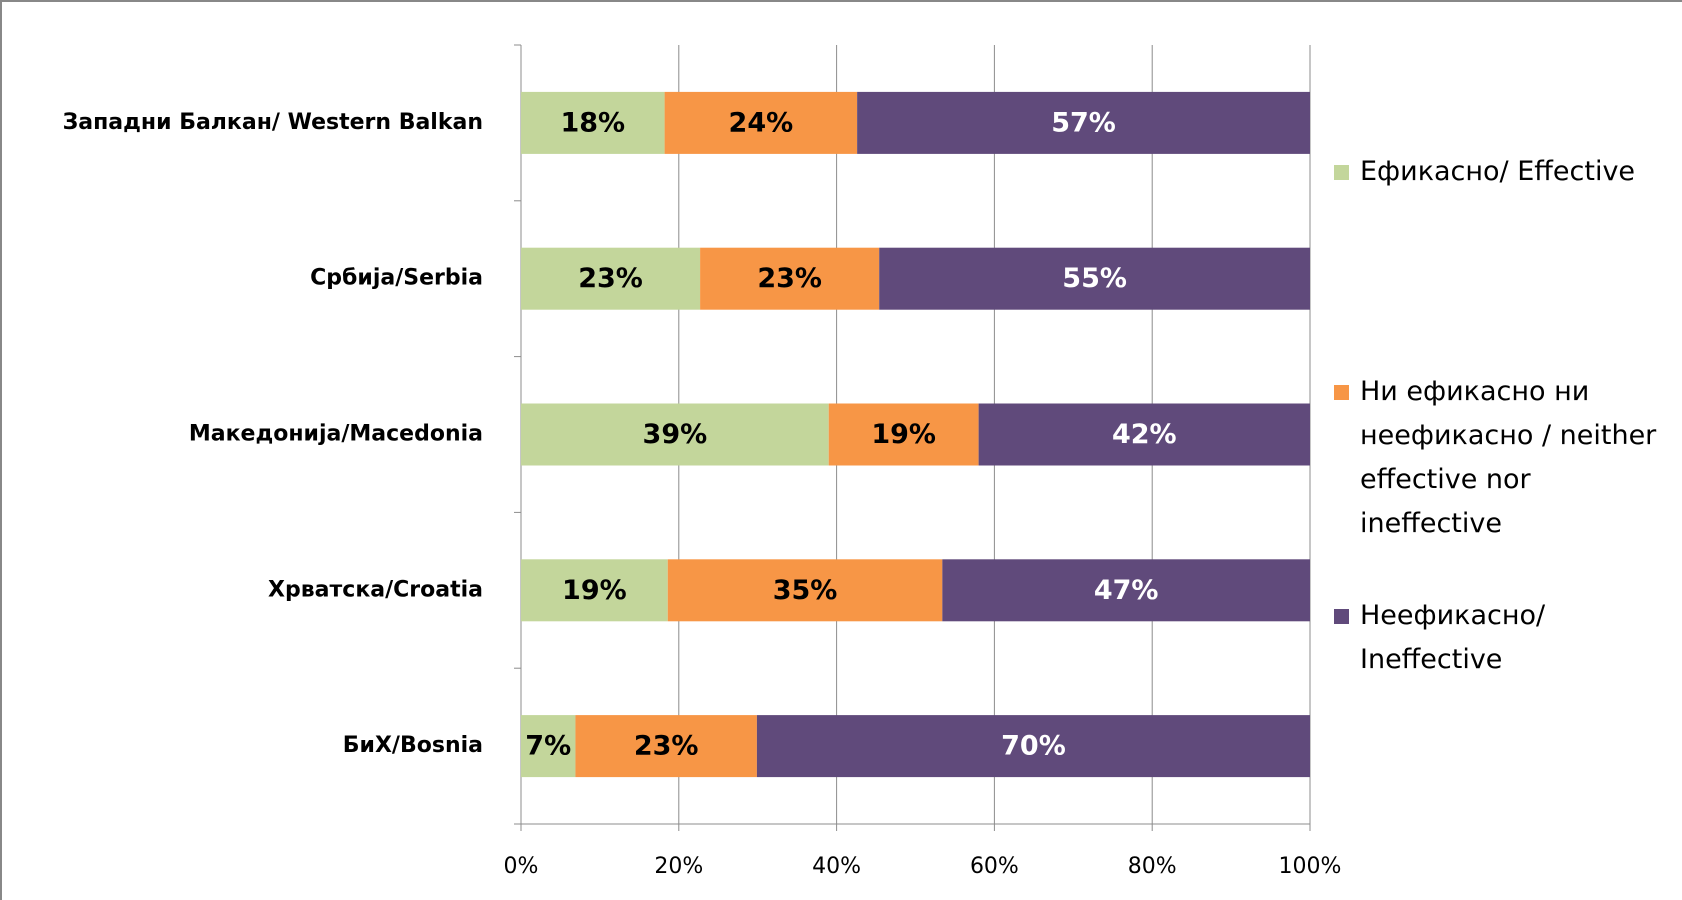 The width and height of the screenshot is (1682, 900). I want to click on value-label: 55%, so click(1094, 278).